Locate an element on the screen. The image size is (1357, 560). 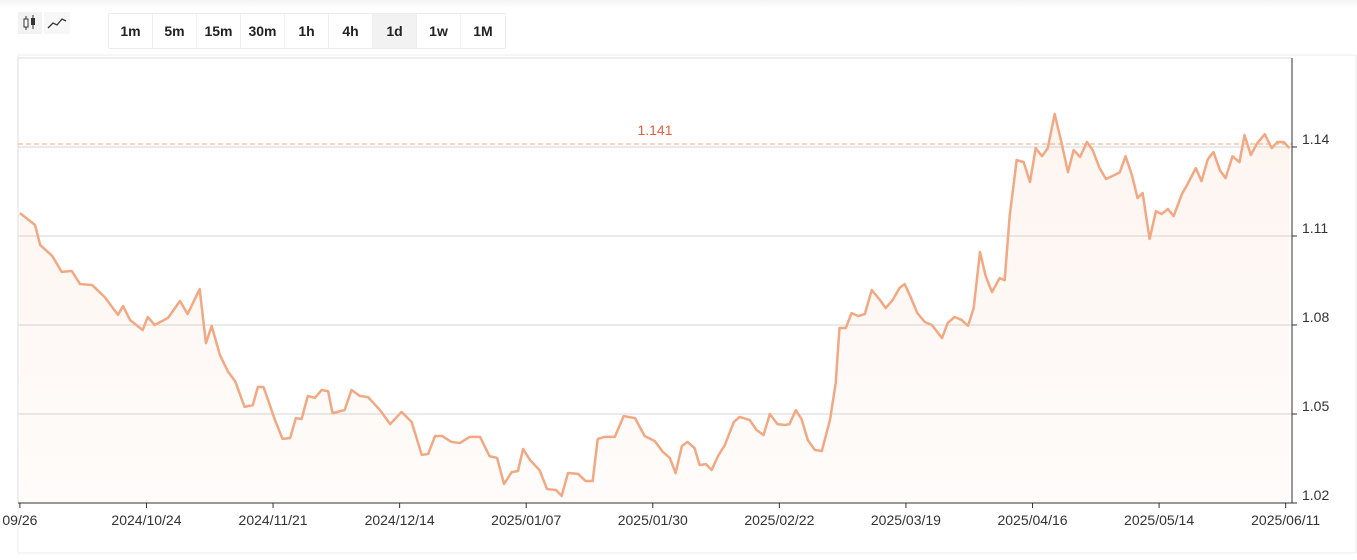
x-tick-label: 2024/11/21 is located at coordinates (273, 520).